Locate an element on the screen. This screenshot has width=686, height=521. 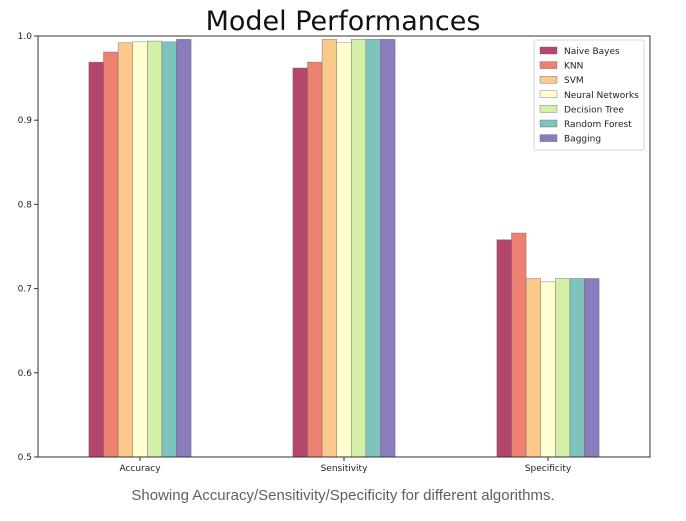
y-tick-label: 0.8 is located at coordinates (25, 205).